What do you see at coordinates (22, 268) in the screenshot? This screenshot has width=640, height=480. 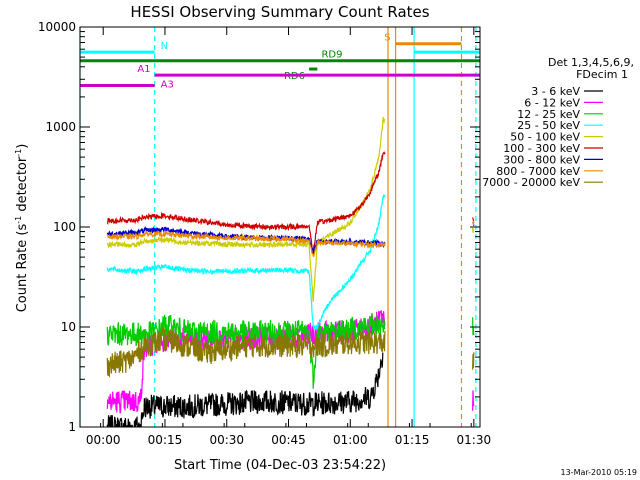 I see `y-axis-label-main: Count Rate (s` at bounding box center [22, 268].